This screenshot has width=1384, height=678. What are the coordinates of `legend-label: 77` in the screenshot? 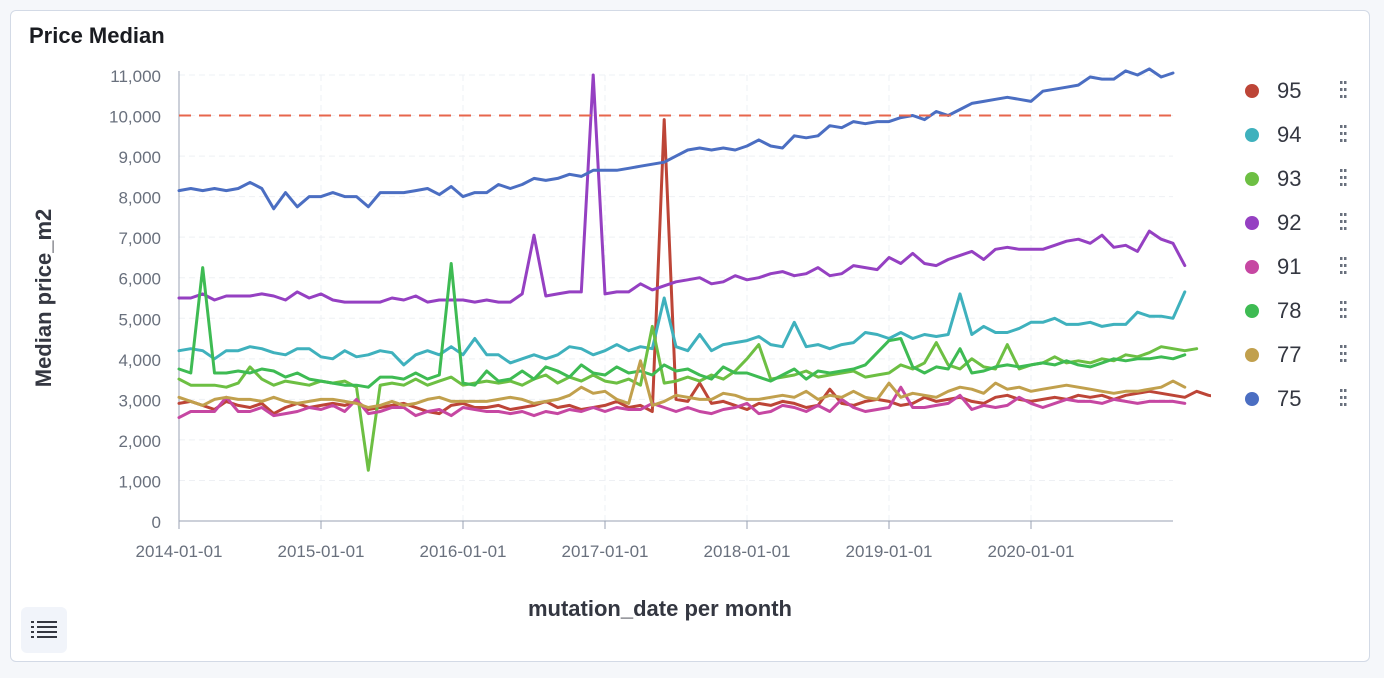 It's located at (1289, 354).